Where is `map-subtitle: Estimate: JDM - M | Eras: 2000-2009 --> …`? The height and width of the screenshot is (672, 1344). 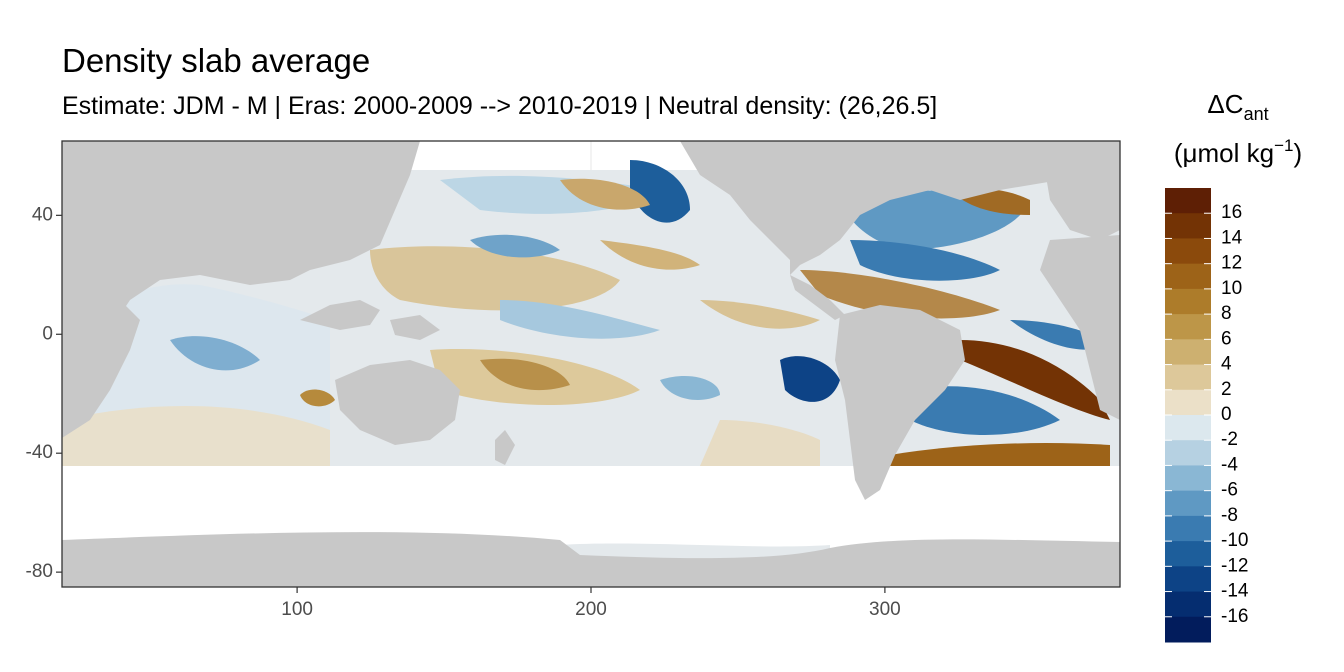 map-subtitle: Estimate: JDM - M | Eras: 2000-2009 --> … is located at coordinates (500, 106).